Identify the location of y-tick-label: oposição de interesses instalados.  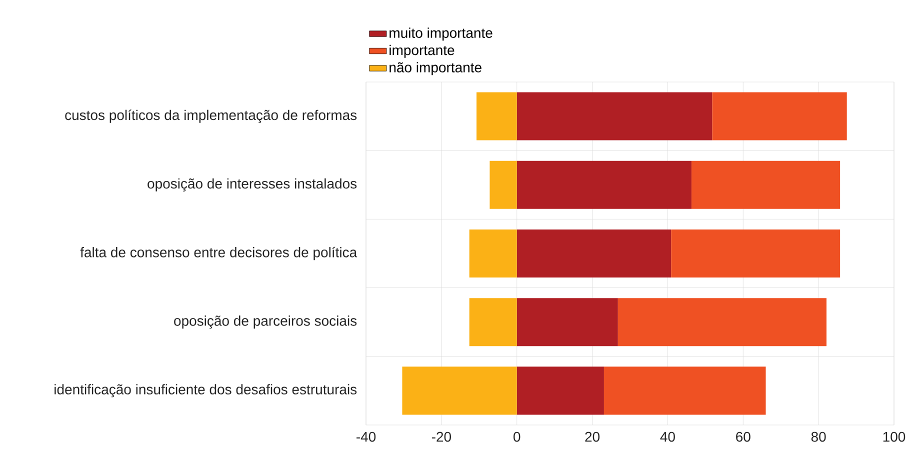
(252, 185).